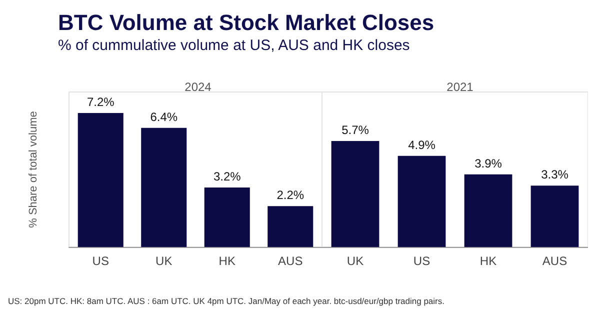 The width and height of the screenshot is (600, 324). I want to click on chart-title: 2021, so click(460, 87).